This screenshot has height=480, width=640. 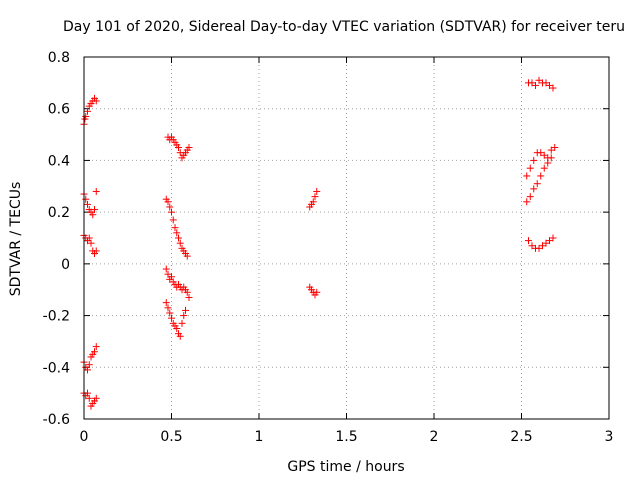 I want to click on y-tick-label: 0.4, so click(x=59, y=161).